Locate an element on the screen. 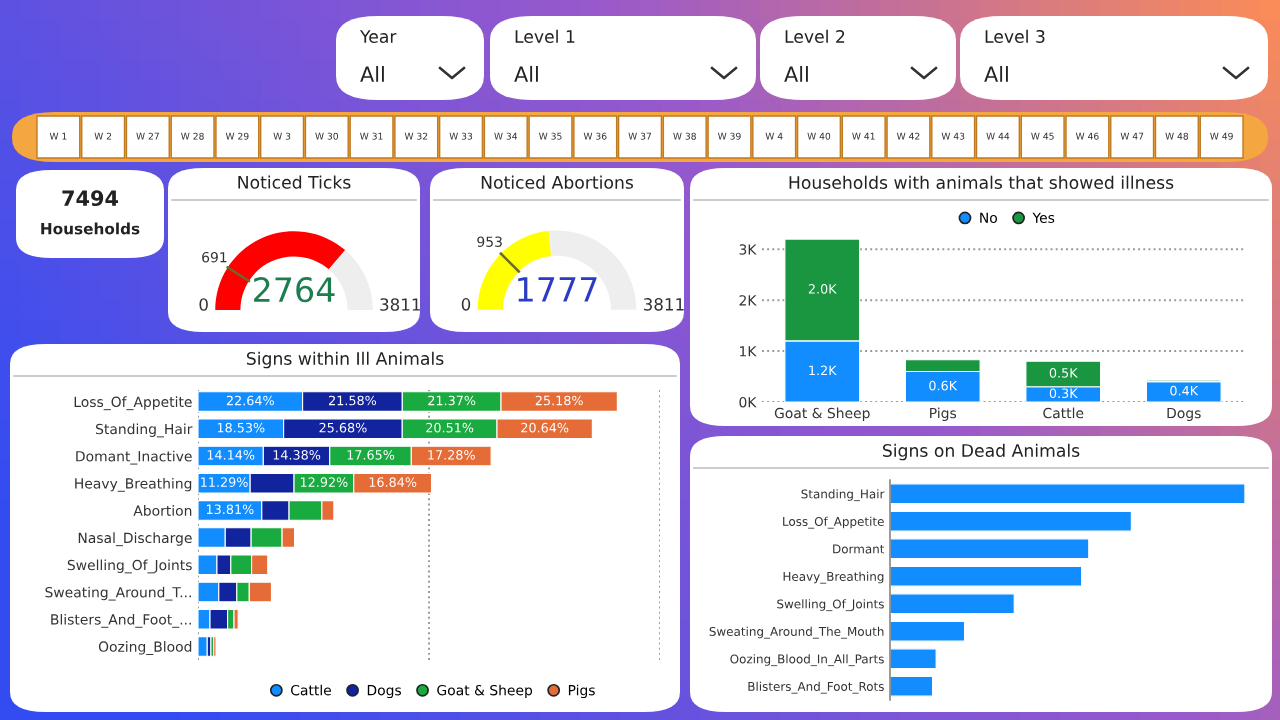  text: 7494 is located at coordinates (90, 198).